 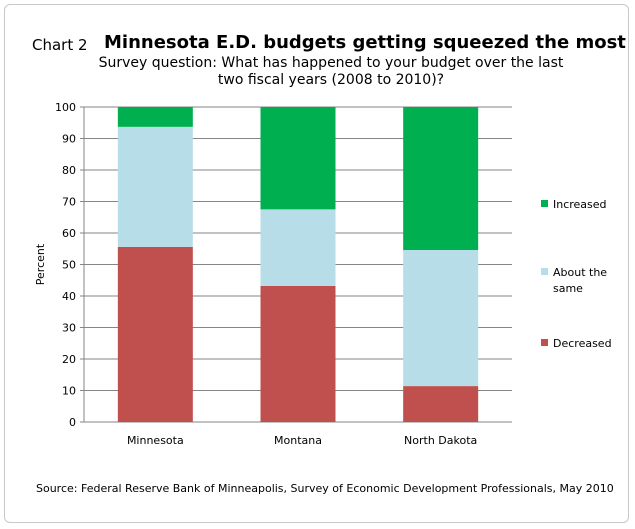 What do you see at coordinates (60, 45) in the screenshot?
I see `chart-number: Chart 2` at bounding box center [60, 45].